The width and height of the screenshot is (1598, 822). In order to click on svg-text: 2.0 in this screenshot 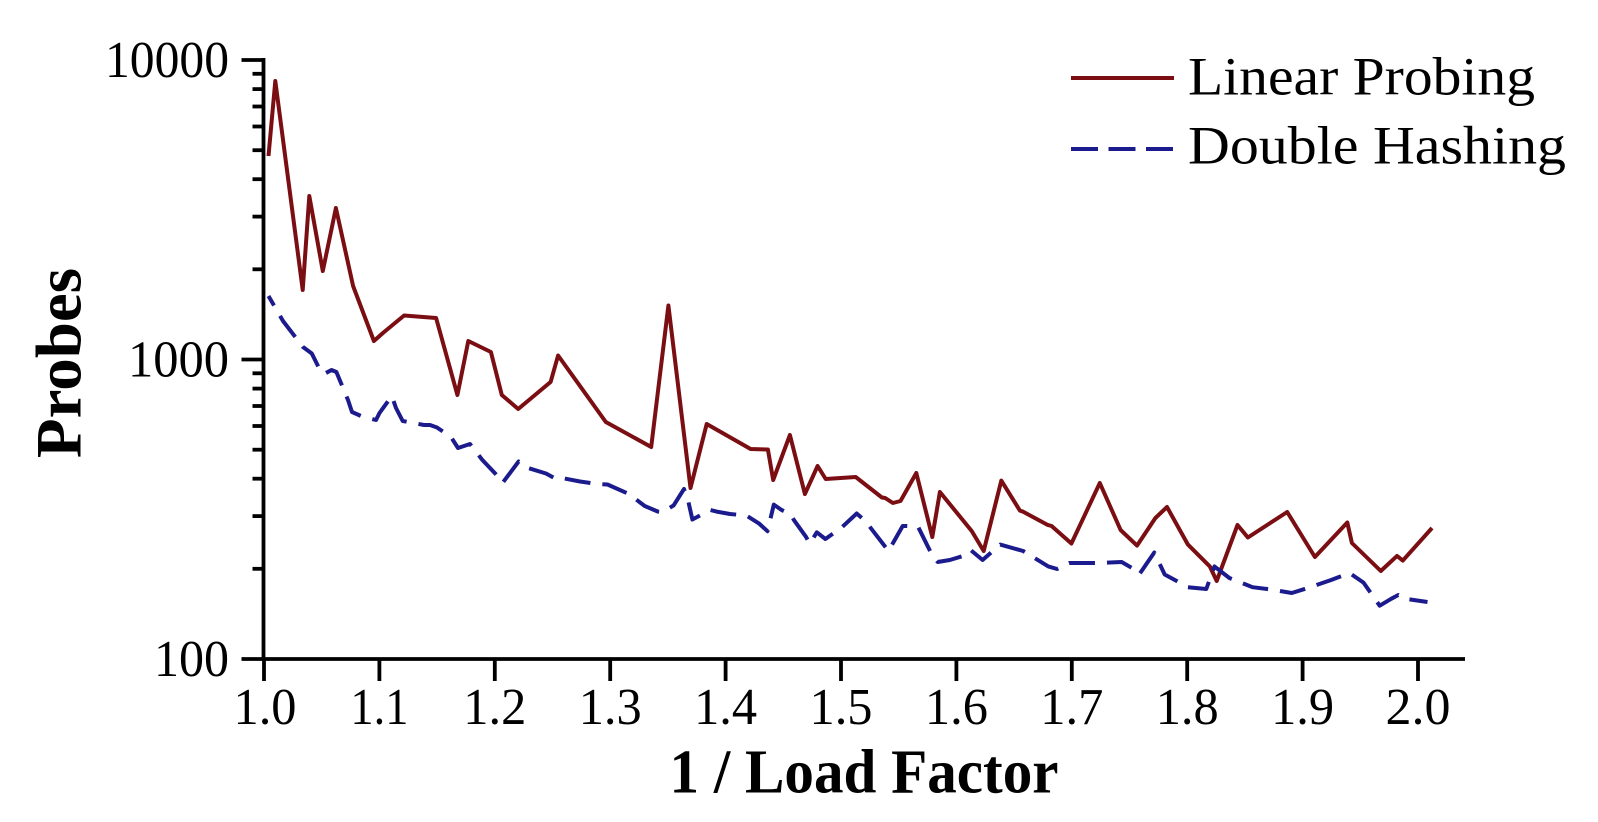, I will do `click(1418, 707)`.